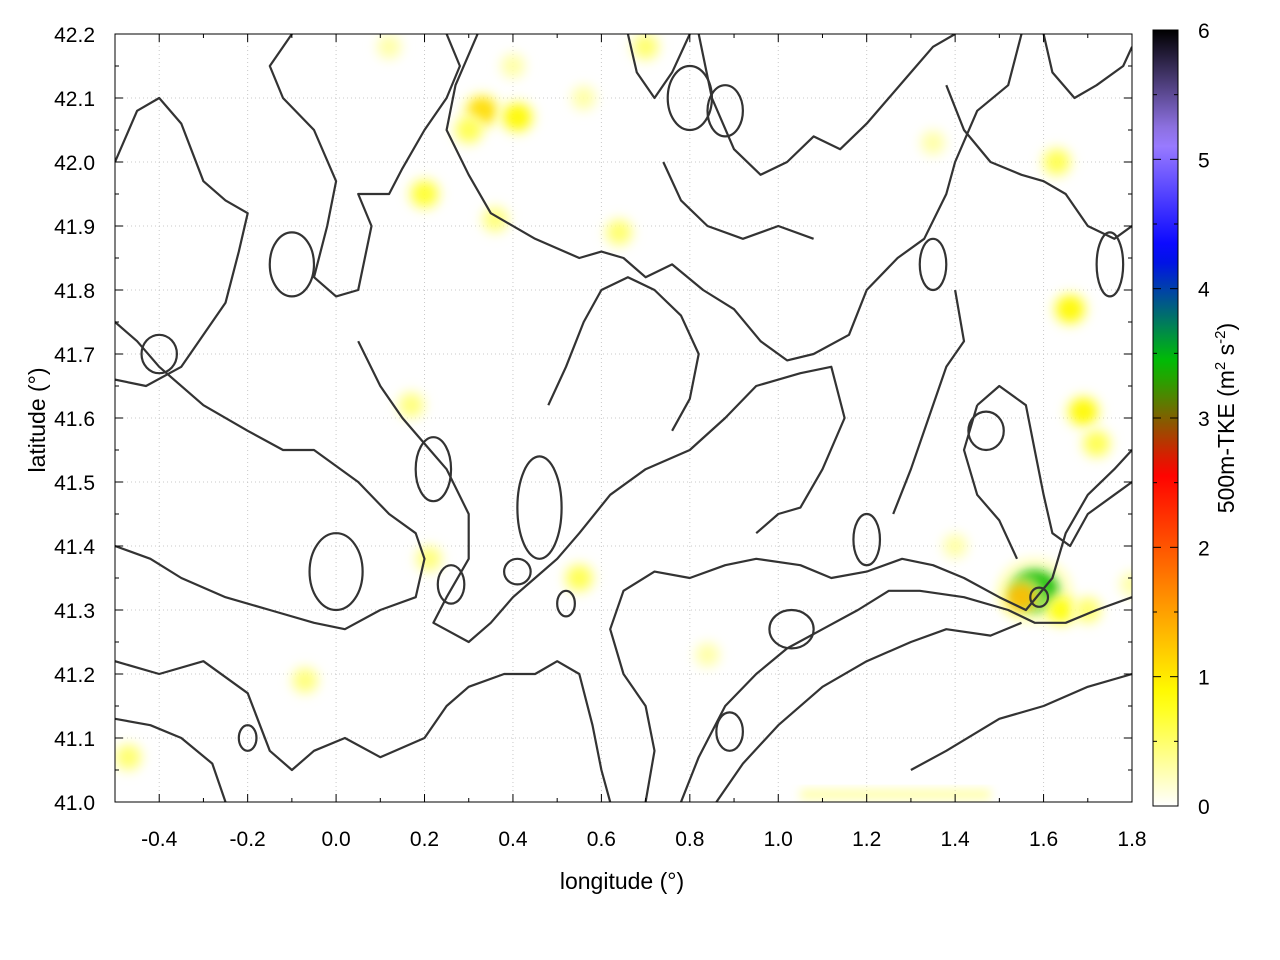 This screenshot has height=960, width=1280. Describe the element at coordinates (513, 839) in the screenshot. I see `x-tick-label: 0.4` at that location.